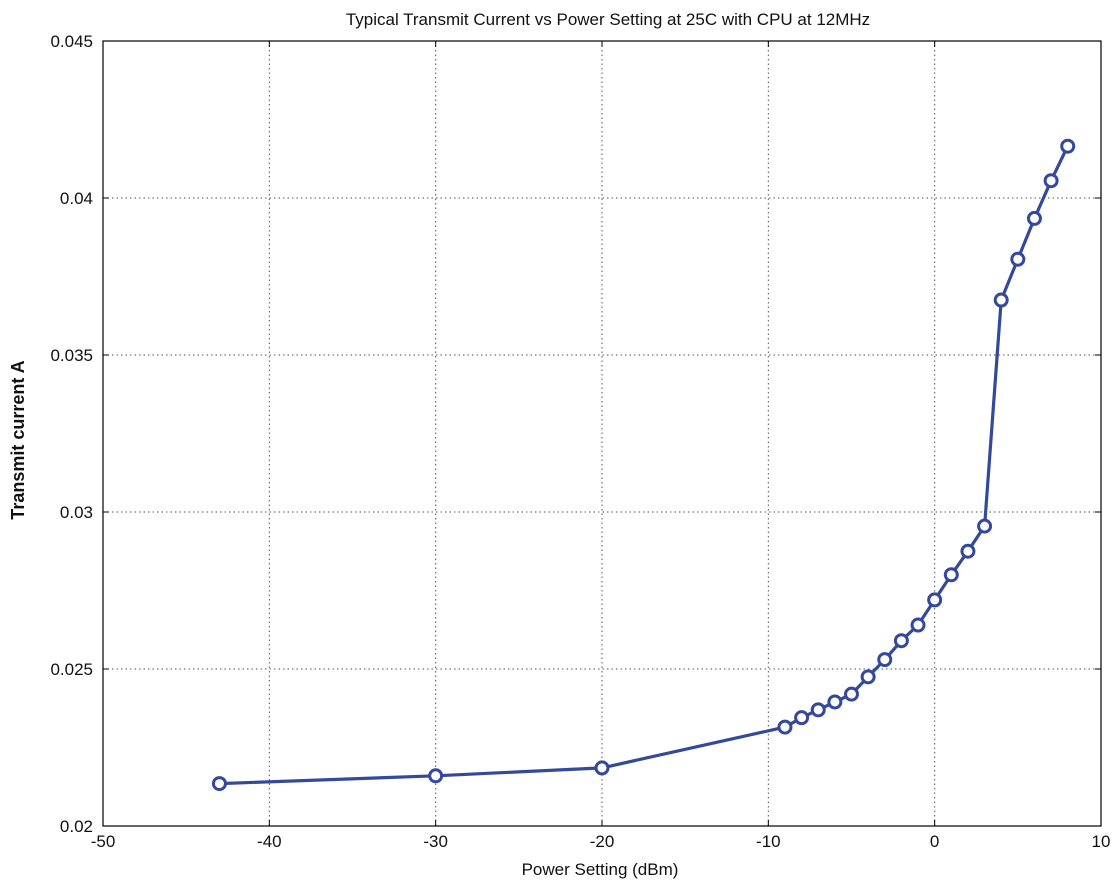  I want to click on x-tick-label: -50, so click(103, 841).